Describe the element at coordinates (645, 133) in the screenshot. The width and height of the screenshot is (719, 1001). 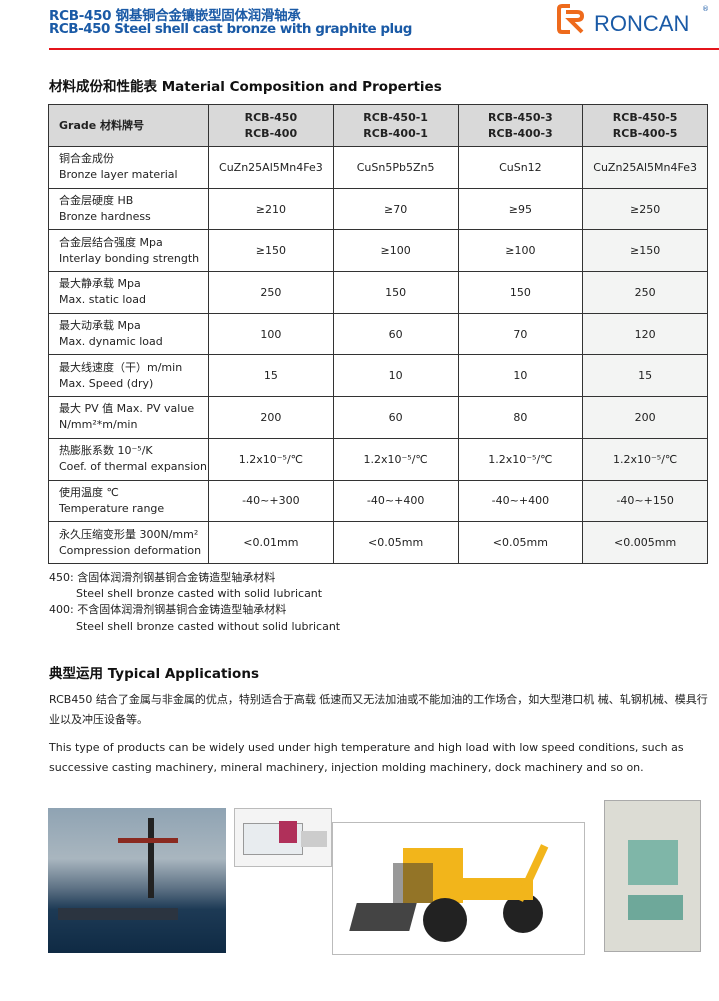
I see `grade-name: RCB-400-5` at that location.